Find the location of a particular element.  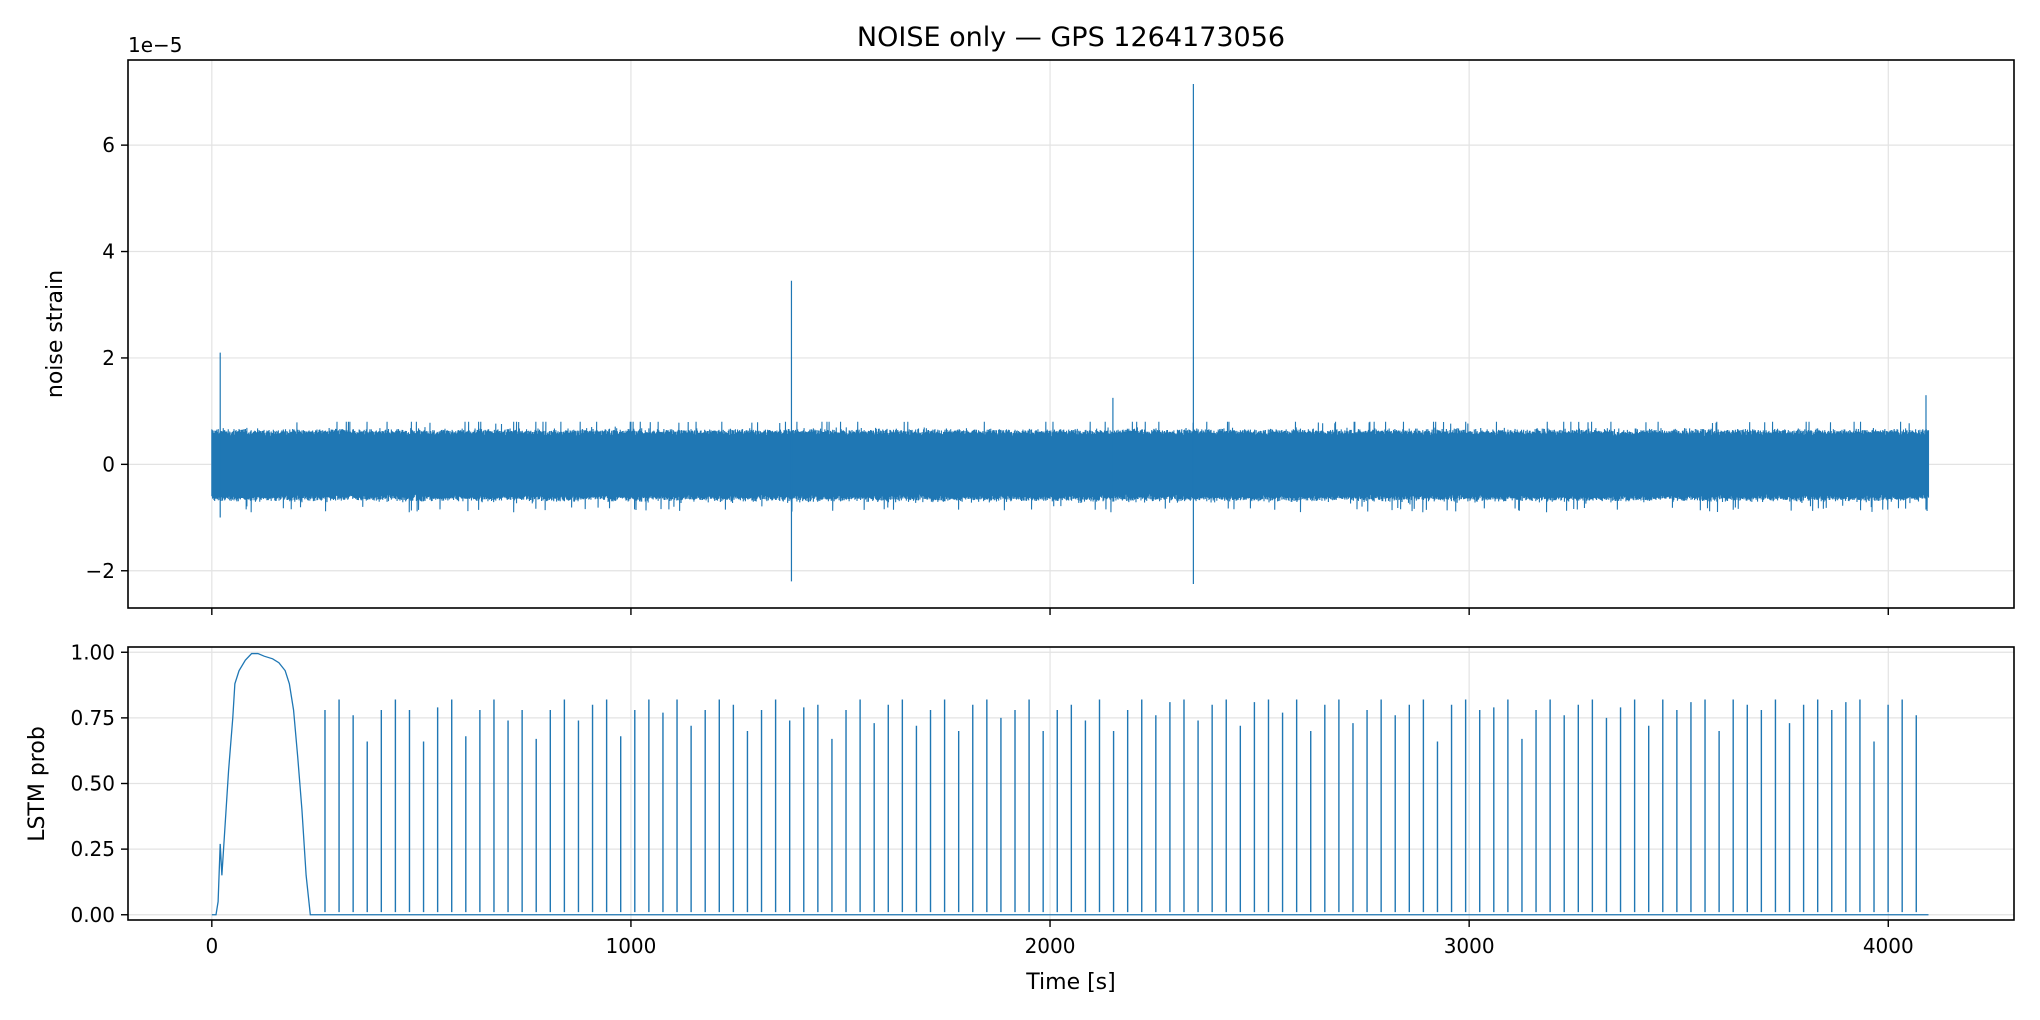

y-tick-label: 0.50 is located at coordinates (92, 784).